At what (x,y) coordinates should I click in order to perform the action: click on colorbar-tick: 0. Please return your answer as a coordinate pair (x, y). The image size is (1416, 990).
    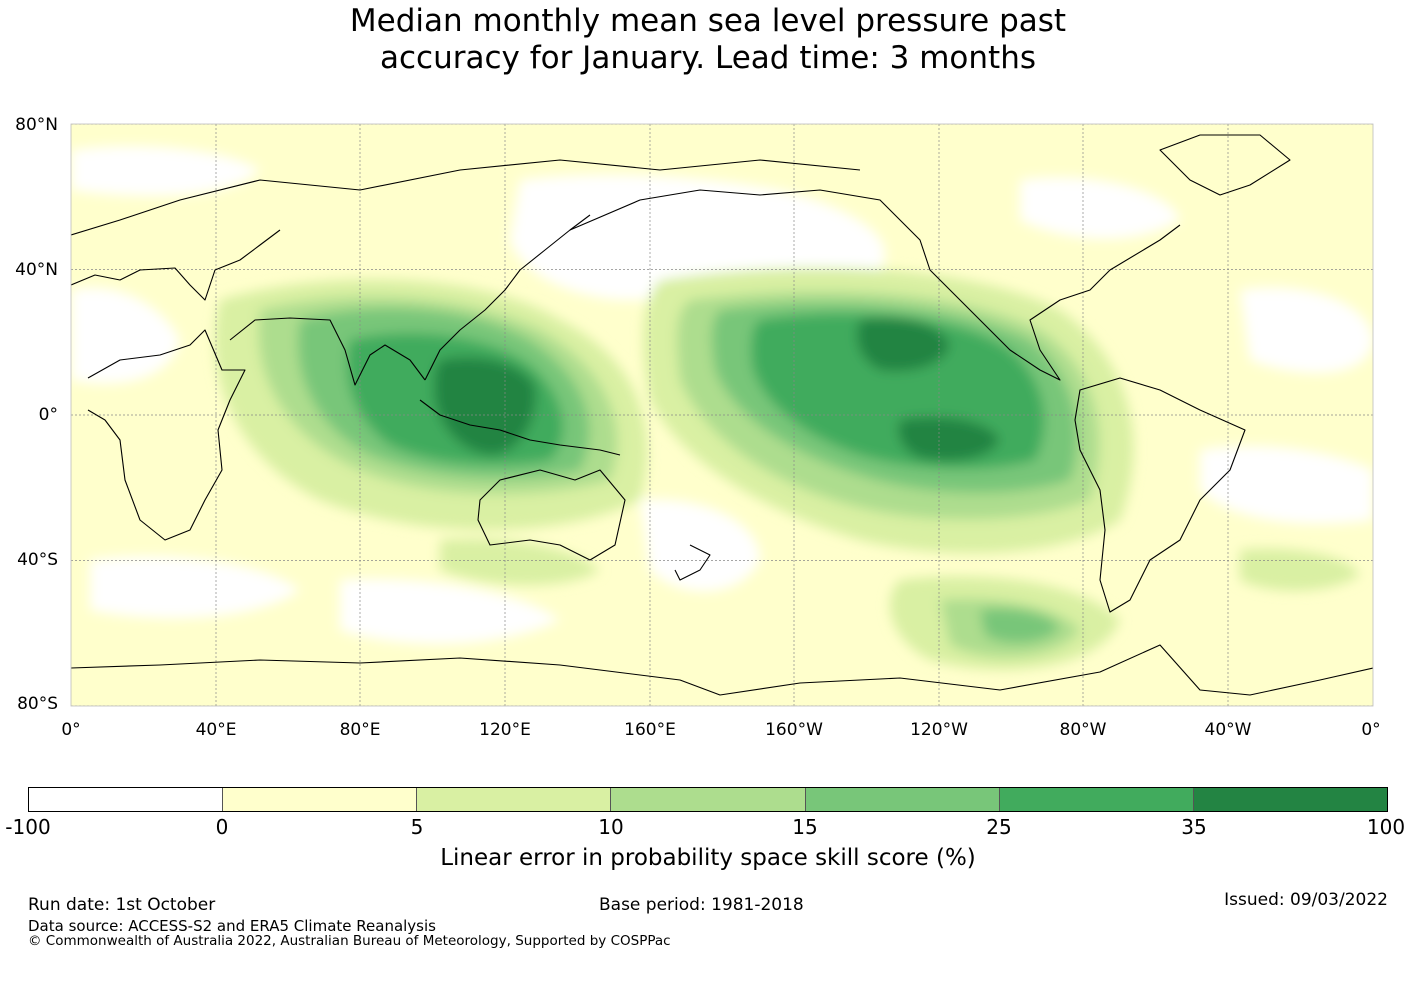
    Looking at the image, I should click on (222, 827).